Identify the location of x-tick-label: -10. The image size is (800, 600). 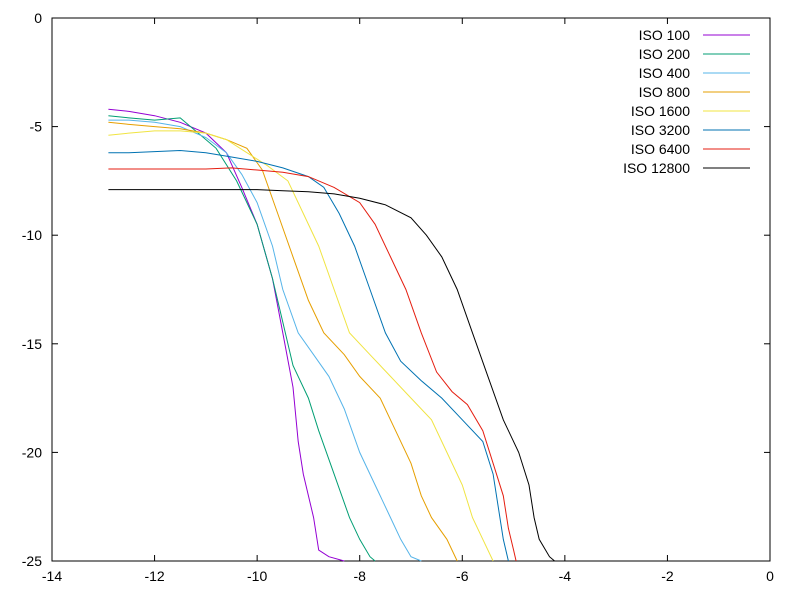
(257, 576).